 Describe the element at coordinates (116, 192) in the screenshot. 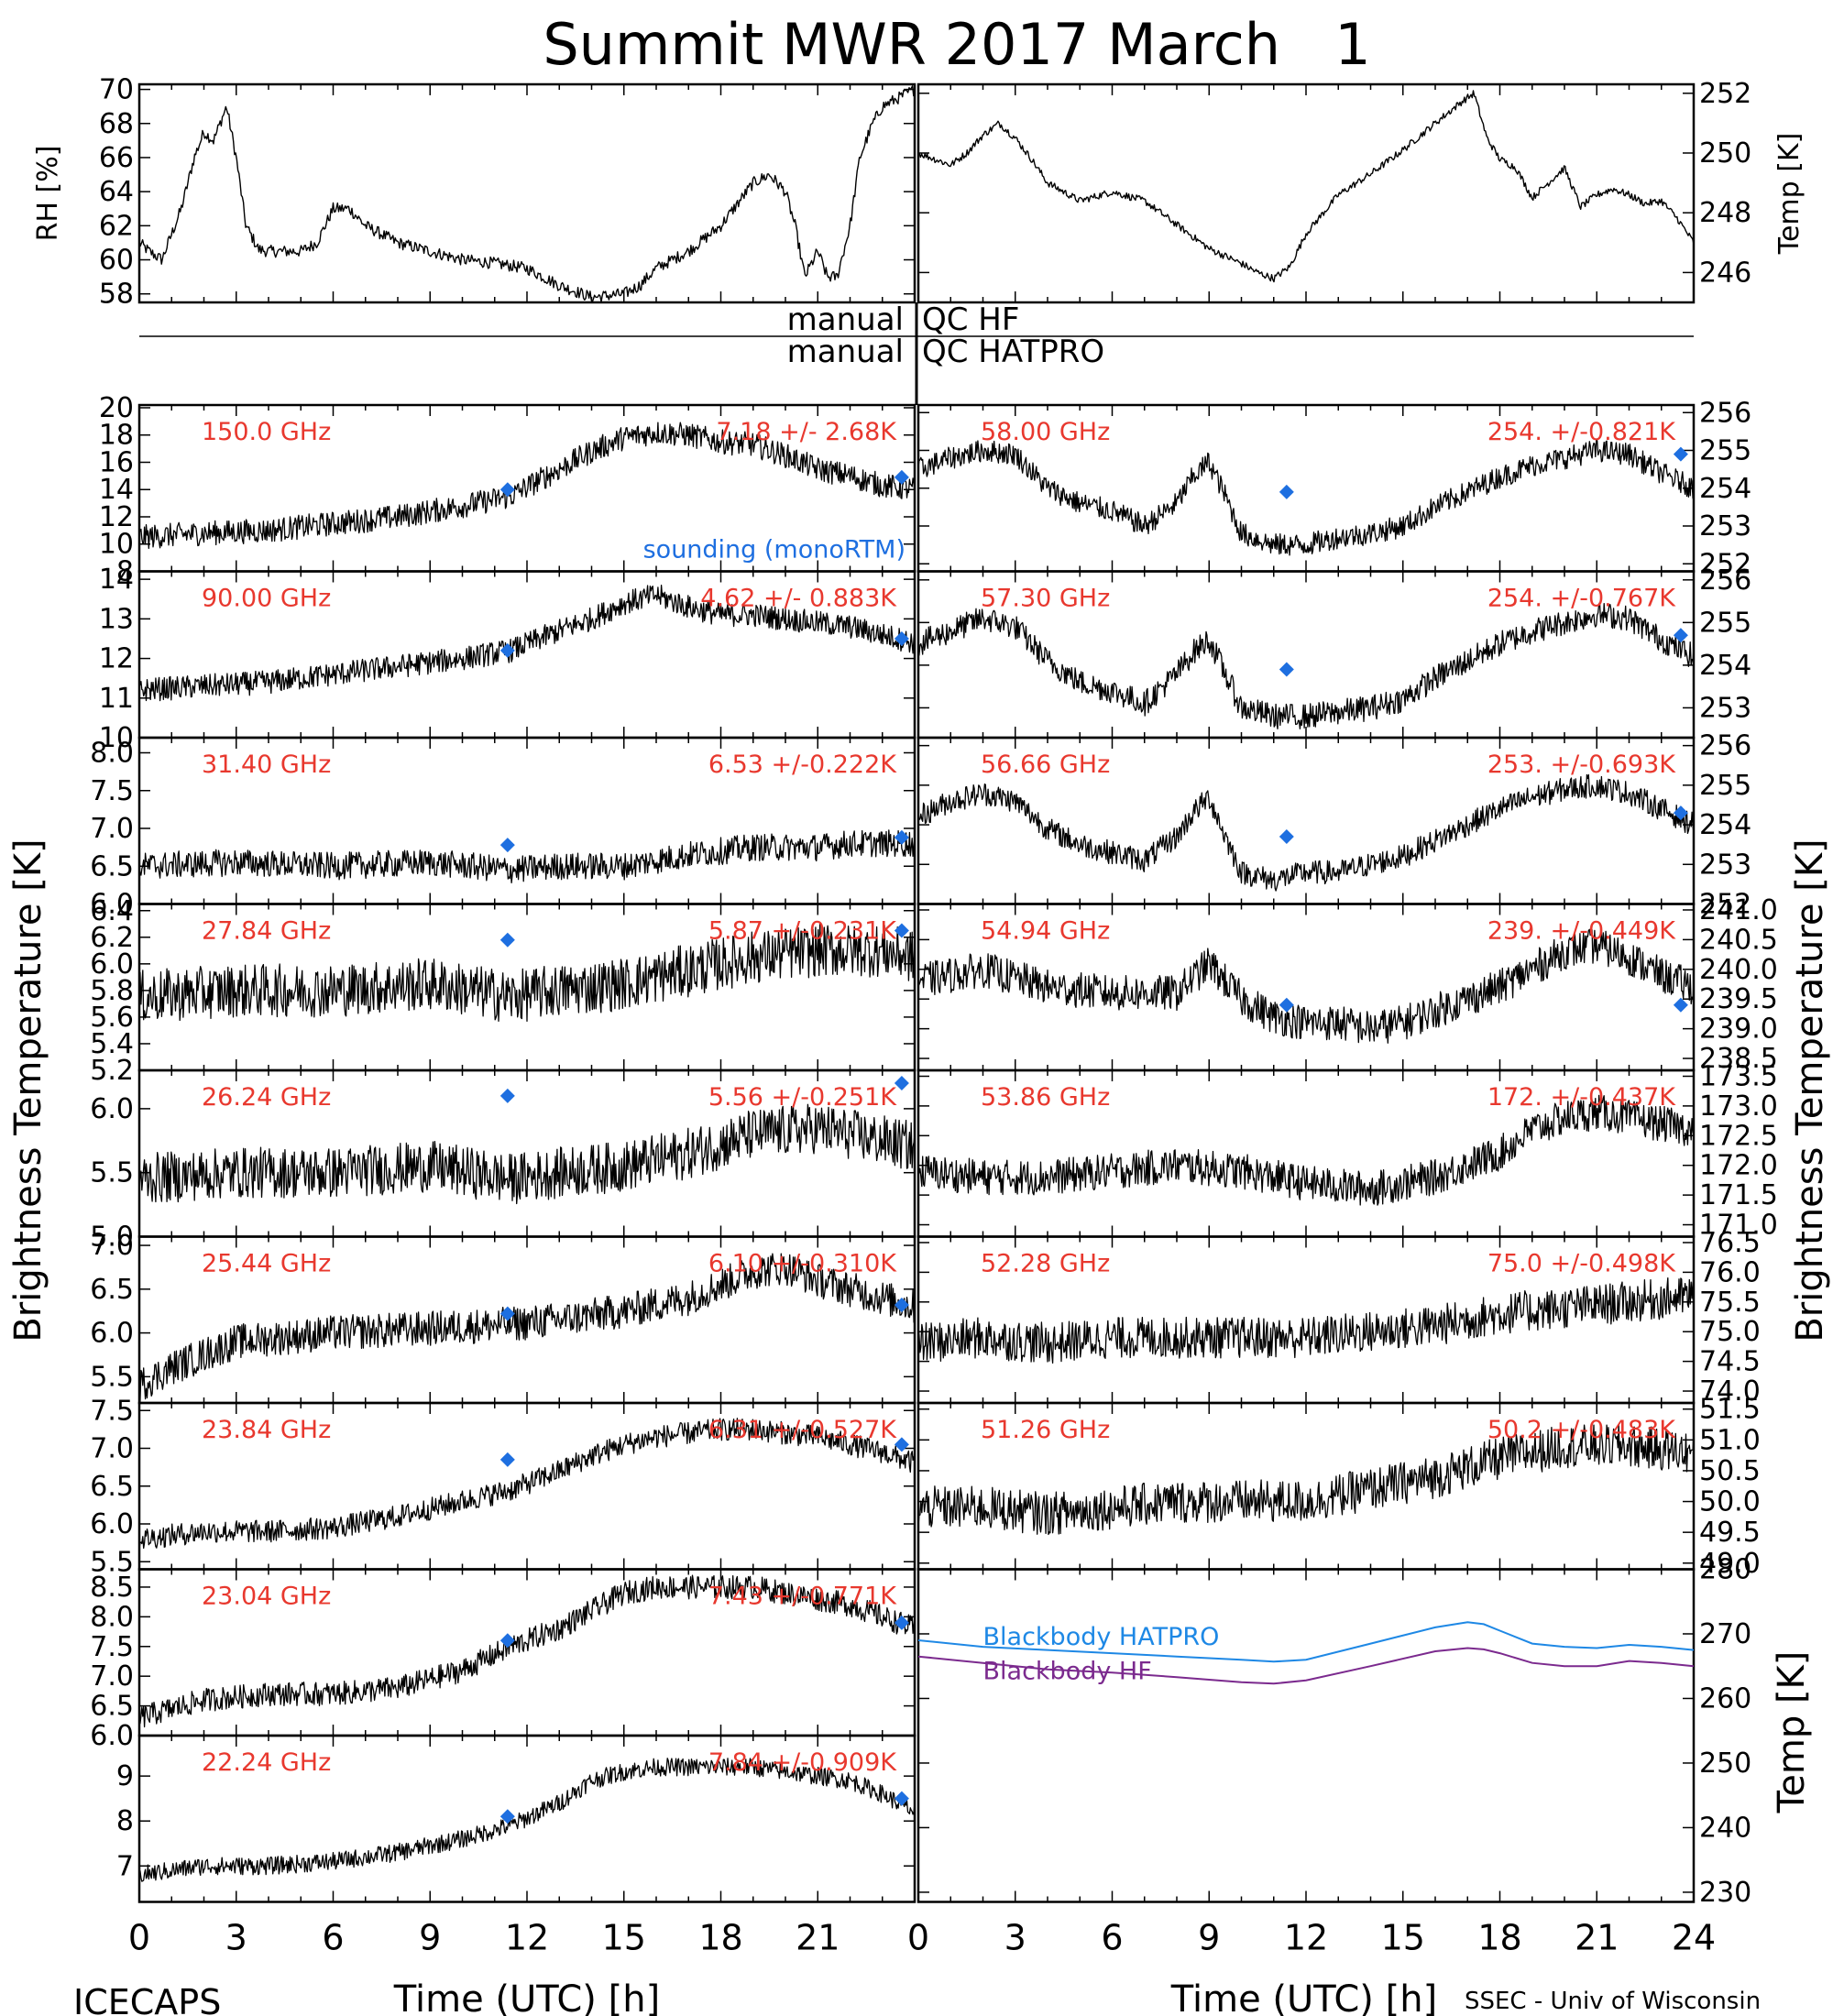

I see `rh-panel-ytick-label: 64` at that location.